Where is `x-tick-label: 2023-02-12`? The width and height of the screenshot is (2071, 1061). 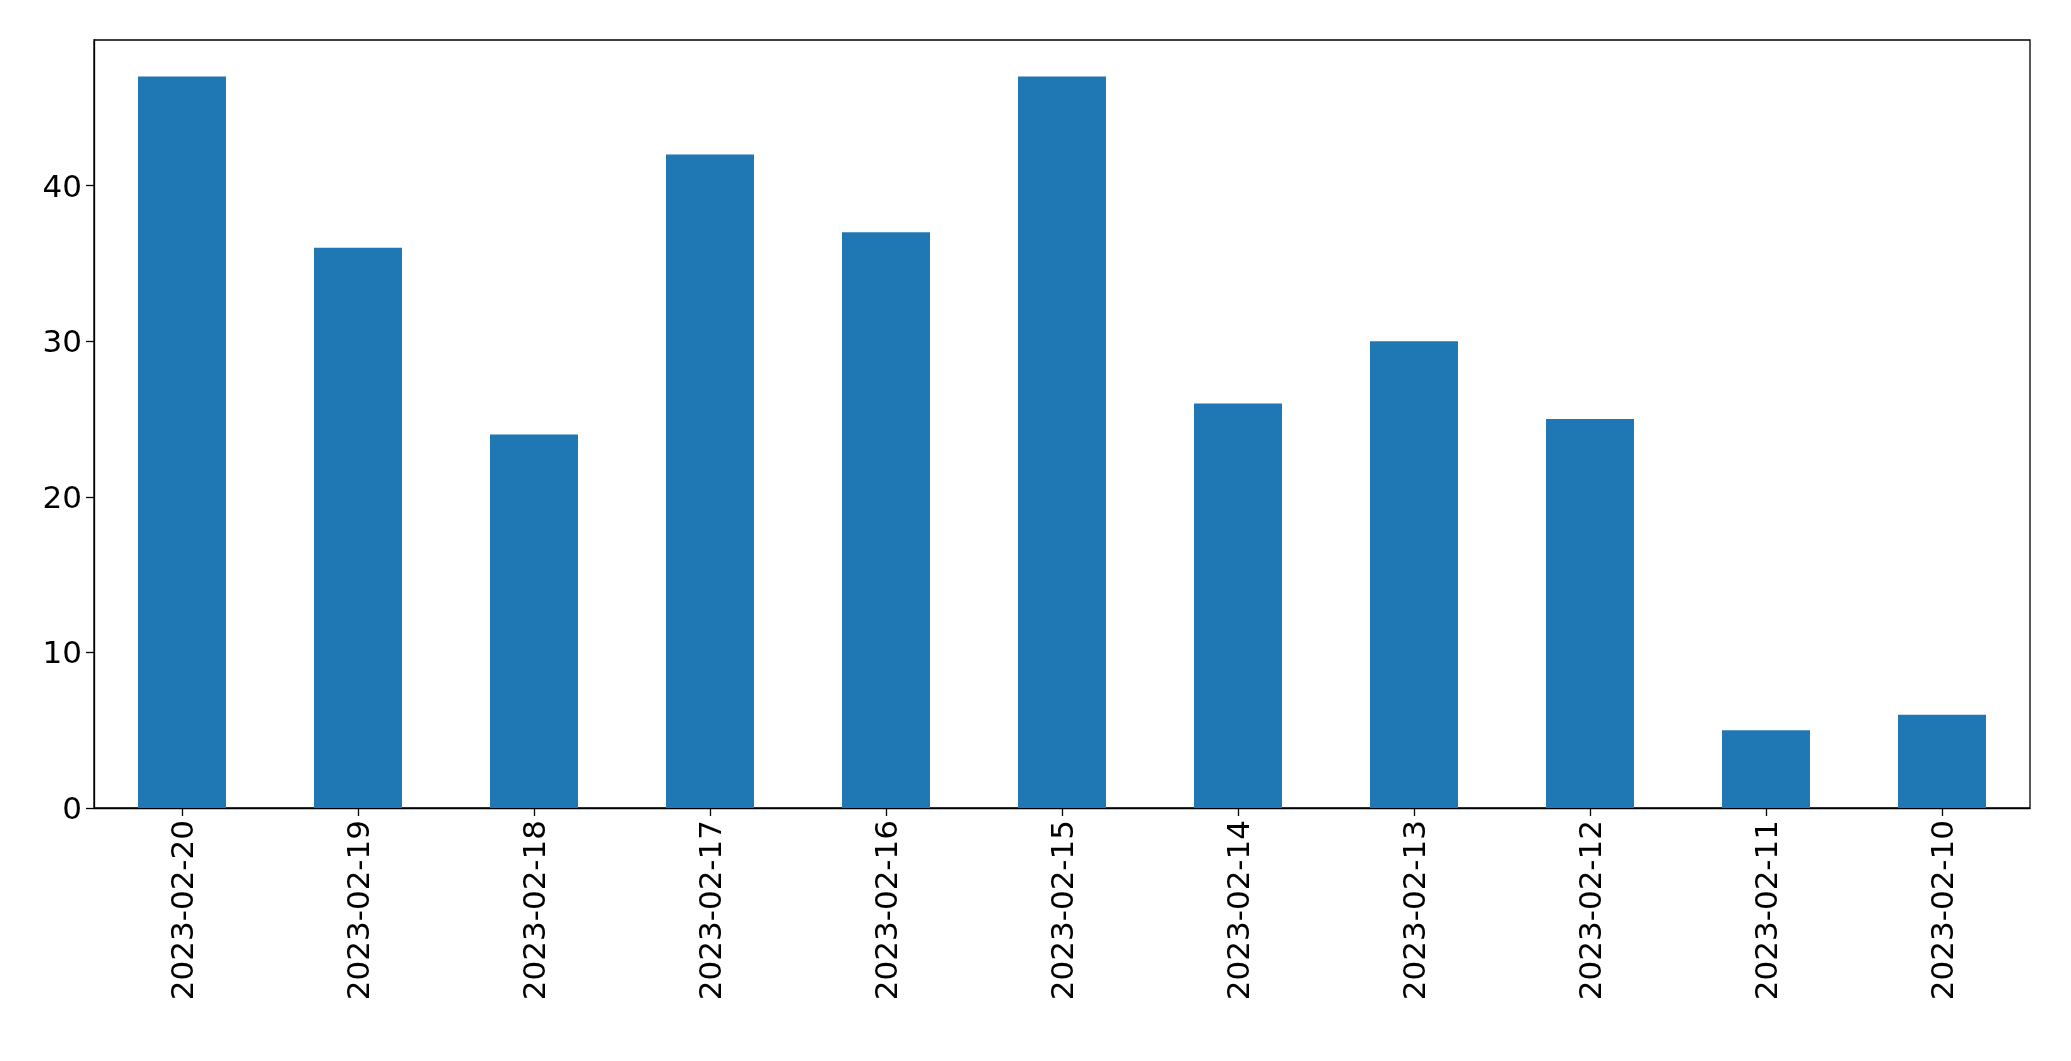
x-tick-label: 2023-02-12 is located at coordinates (1590, 910).